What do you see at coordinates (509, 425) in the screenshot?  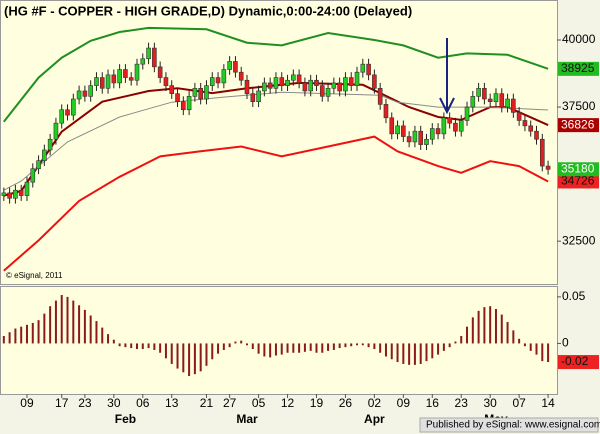 I see `footer-box` at bounding box center [509, 425].